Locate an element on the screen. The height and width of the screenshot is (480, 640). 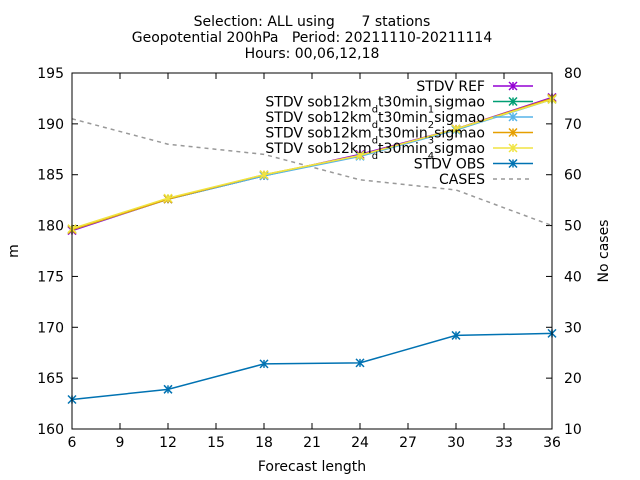
x-axis-label: Forecast length is located at coordinates (312, 467).